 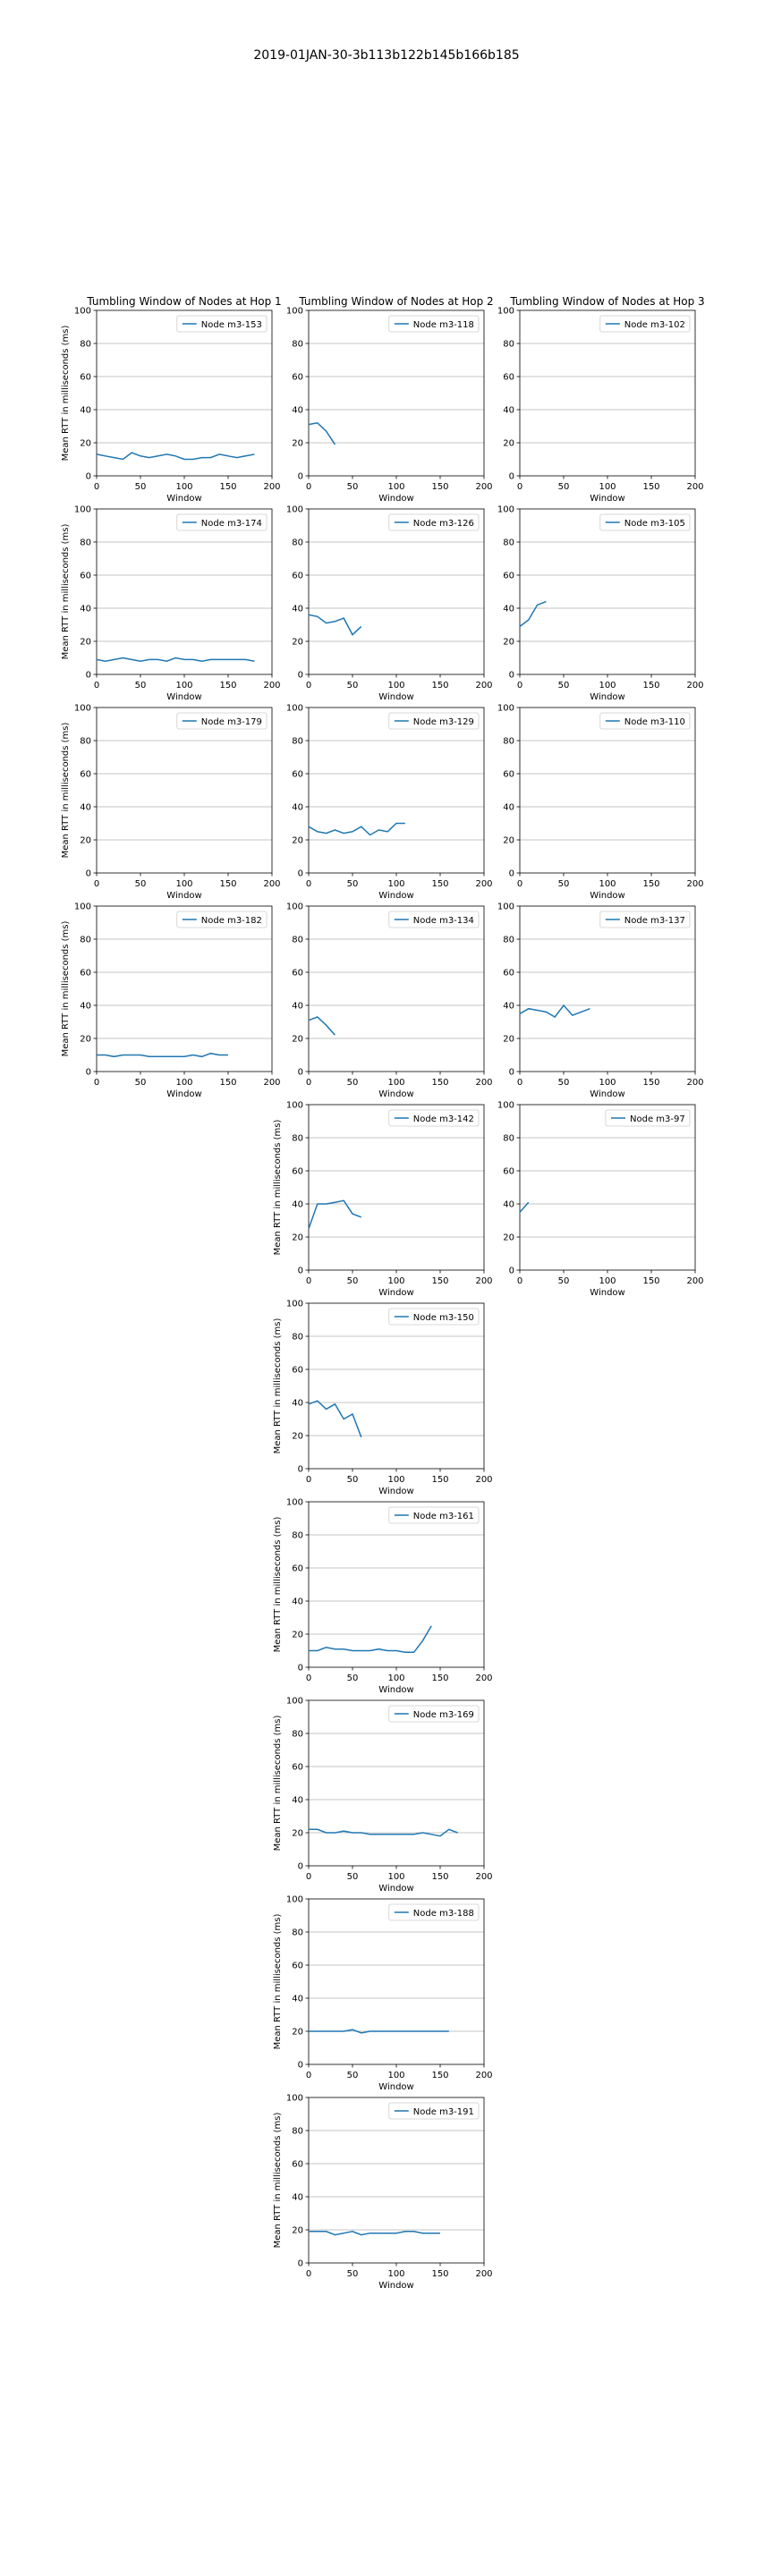 I want to click on legend-label: Node m3-97, so click(x=657, y=1119).